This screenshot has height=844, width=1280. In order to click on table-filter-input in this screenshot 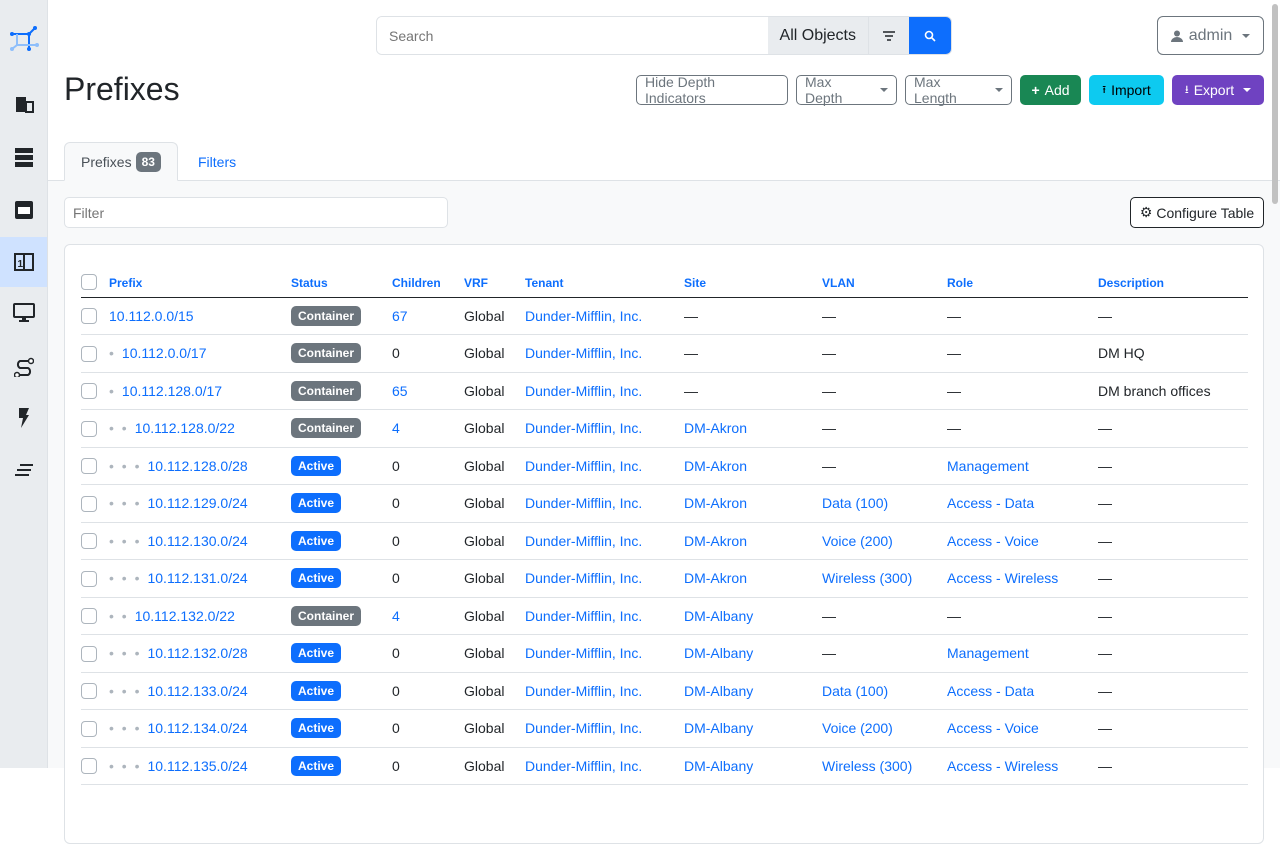, I will do `click(256, 212)`.